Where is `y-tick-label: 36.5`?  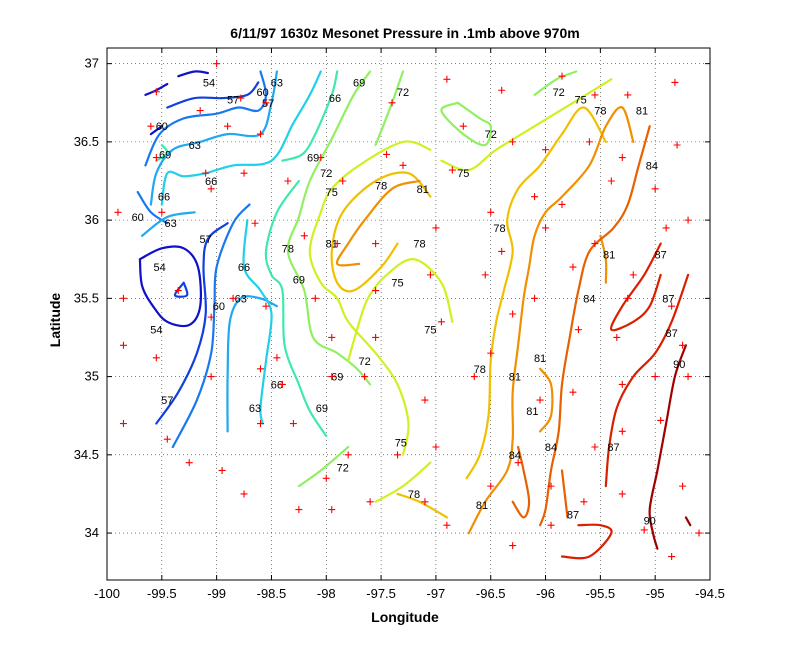
y-tick-label: 36.5 is located at coordinates (86, 141).